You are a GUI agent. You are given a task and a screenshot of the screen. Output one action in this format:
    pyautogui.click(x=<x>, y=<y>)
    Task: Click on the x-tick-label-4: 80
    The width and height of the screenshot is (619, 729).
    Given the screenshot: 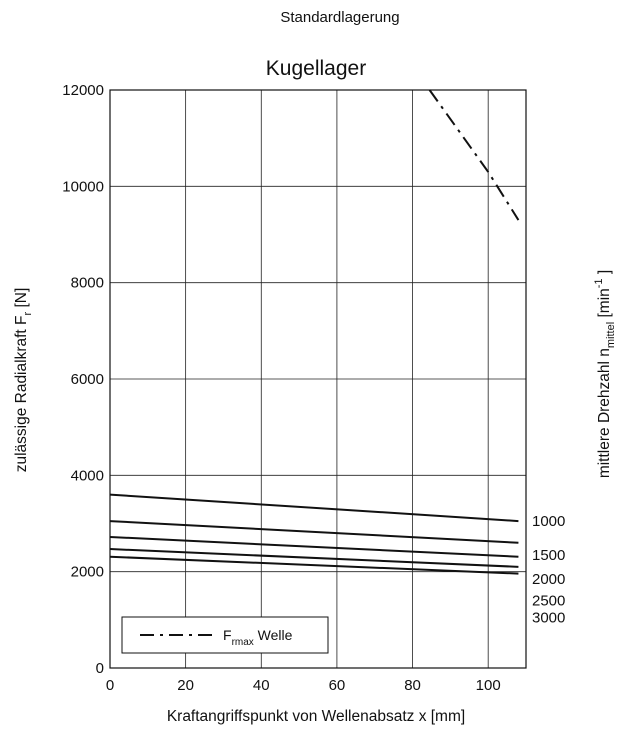 What is the action you would take?
    pyautogui.click(x=412, y=685)
    